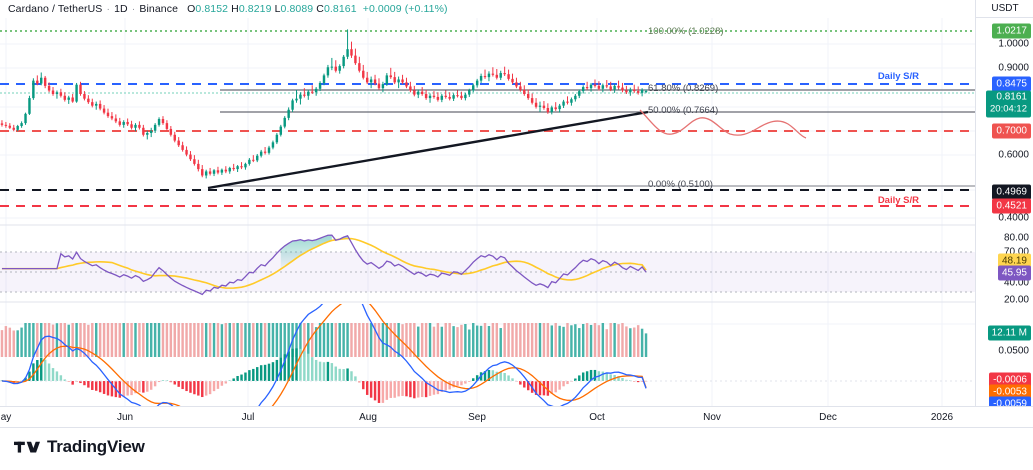  What do you see at coordinates (255, 9) in the screenshot?
I see `high-value: 0.8219` at bounding box center [255, 9].